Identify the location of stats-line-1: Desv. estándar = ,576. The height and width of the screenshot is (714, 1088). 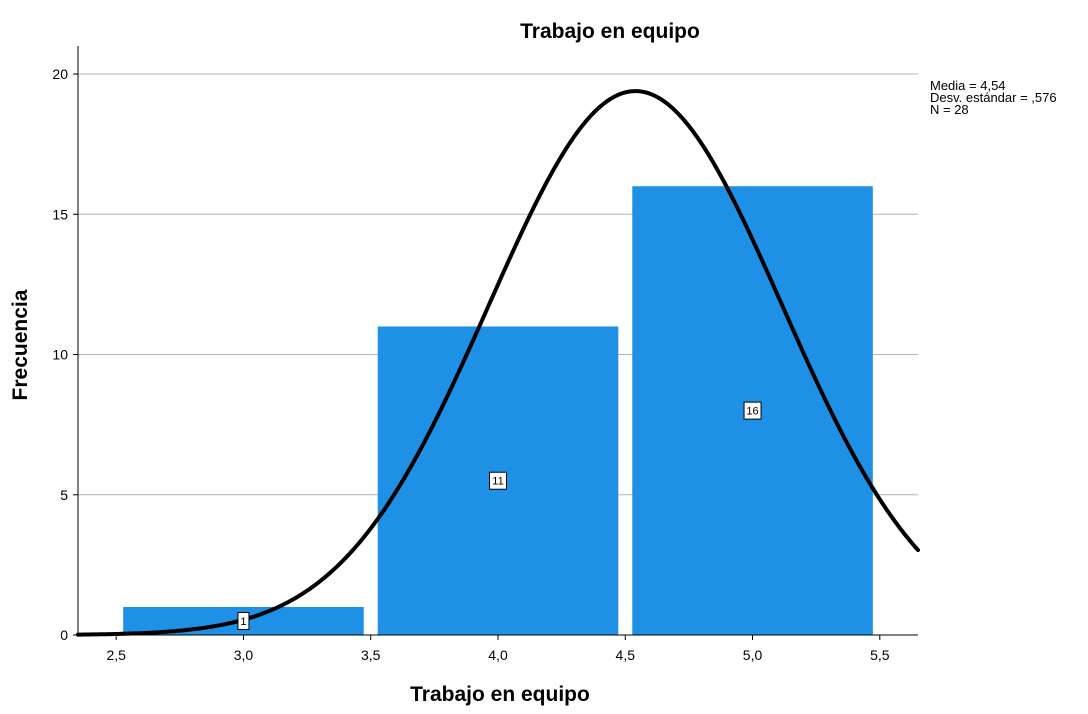
(993, 97).